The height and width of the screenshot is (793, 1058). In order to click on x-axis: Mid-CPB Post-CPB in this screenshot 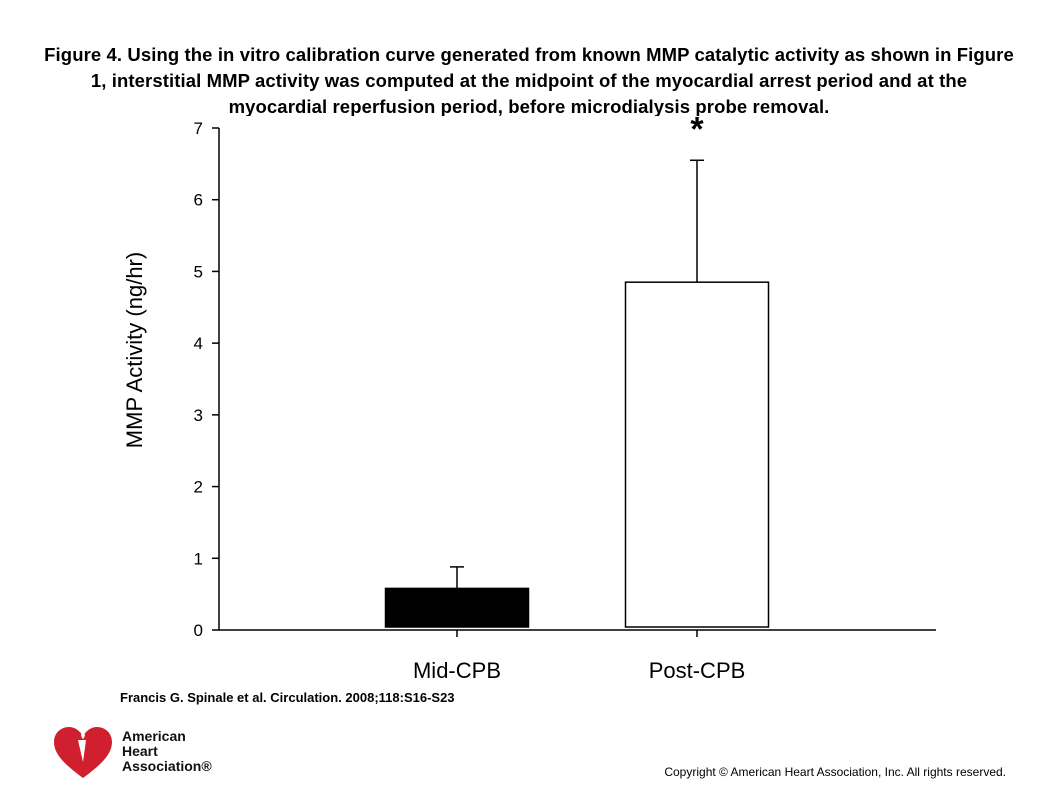, I will do `click(577, 656)`.